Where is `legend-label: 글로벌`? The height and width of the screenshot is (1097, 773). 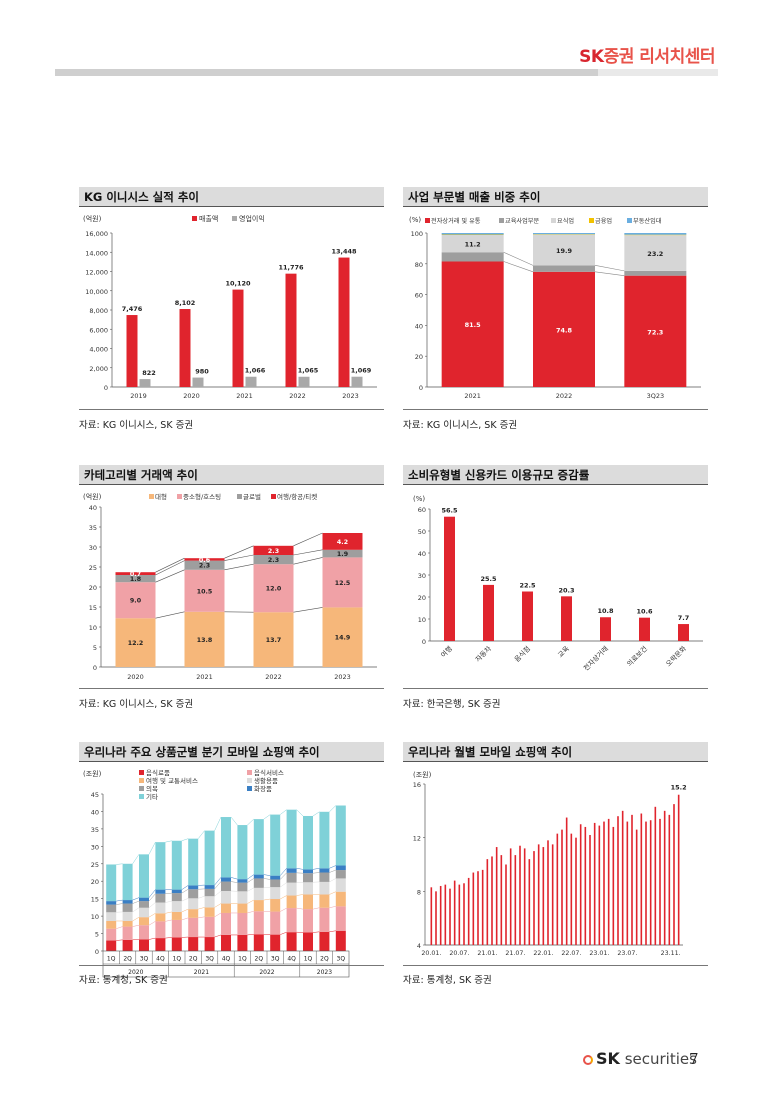 legend-label: 글로벌 is located at coordinates (252, 496).